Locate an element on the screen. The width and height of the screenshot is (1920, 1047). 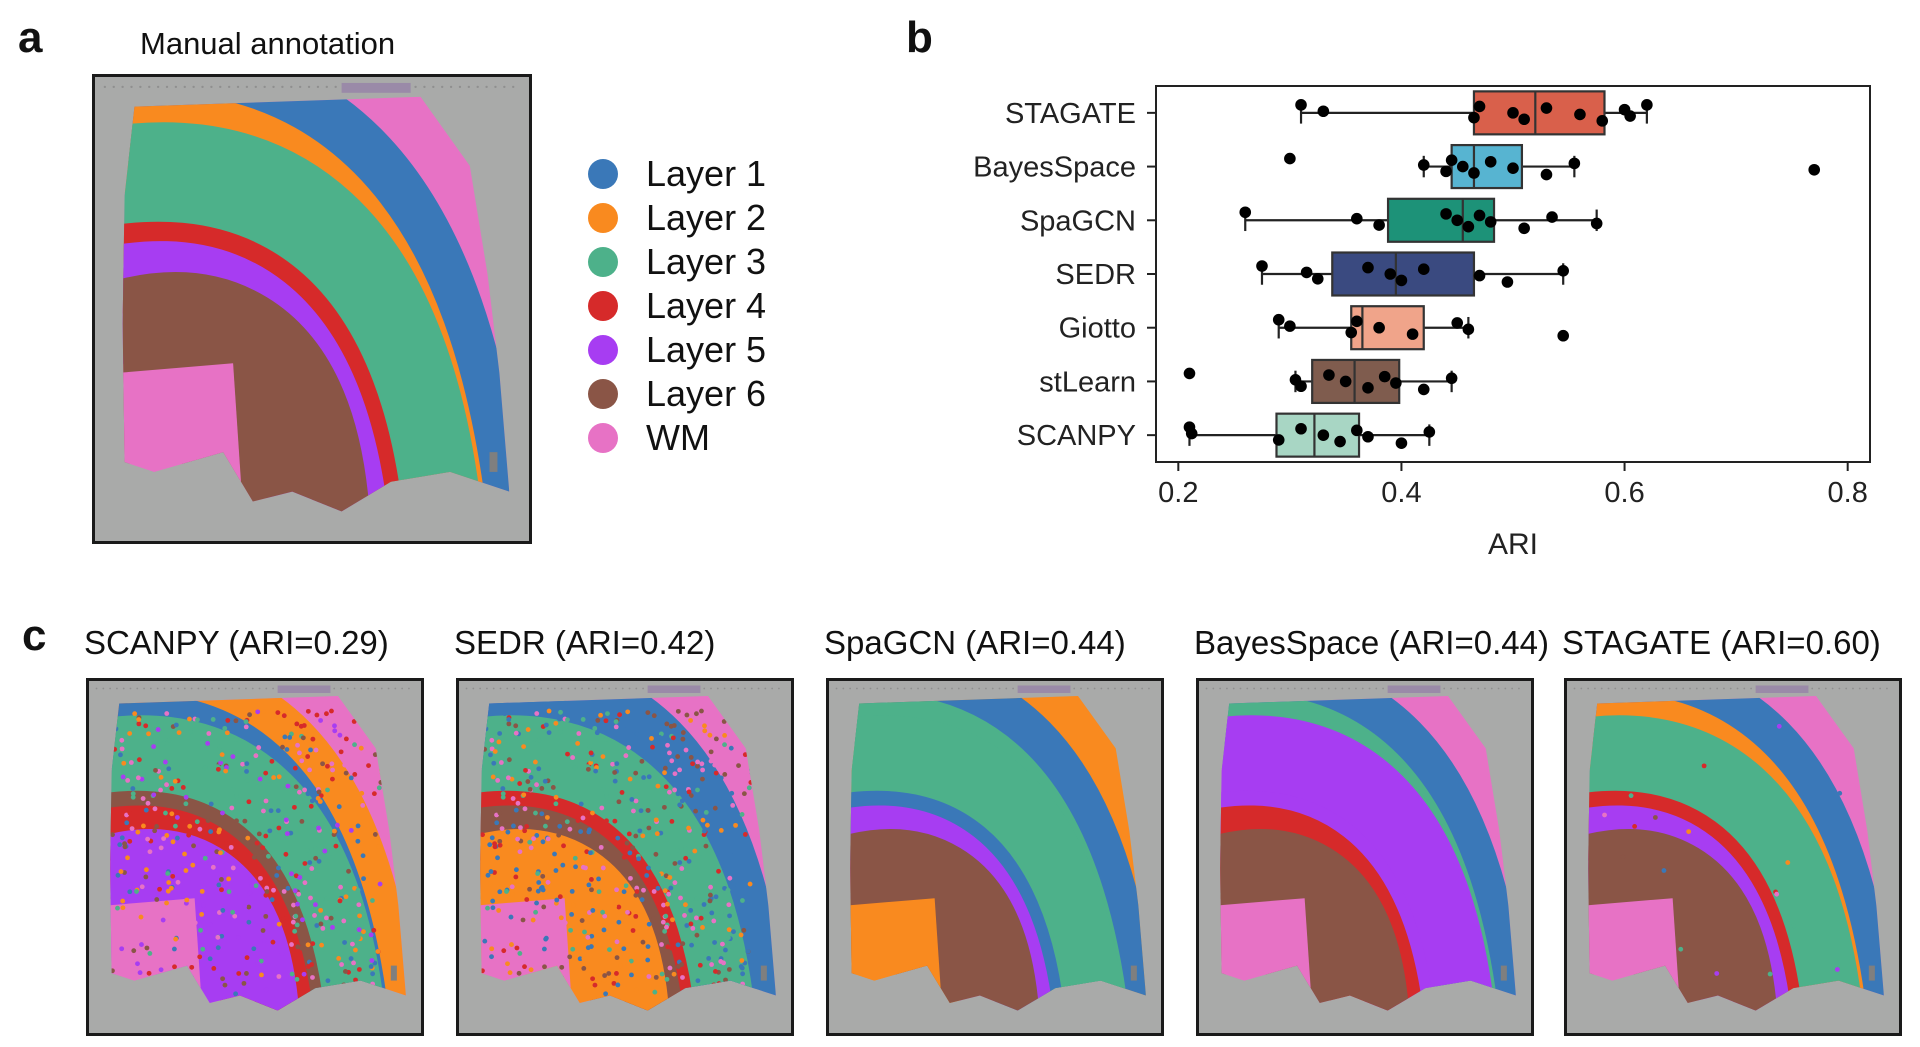
x-tick-label: 0.2 is located at coordinates (1178, 493).